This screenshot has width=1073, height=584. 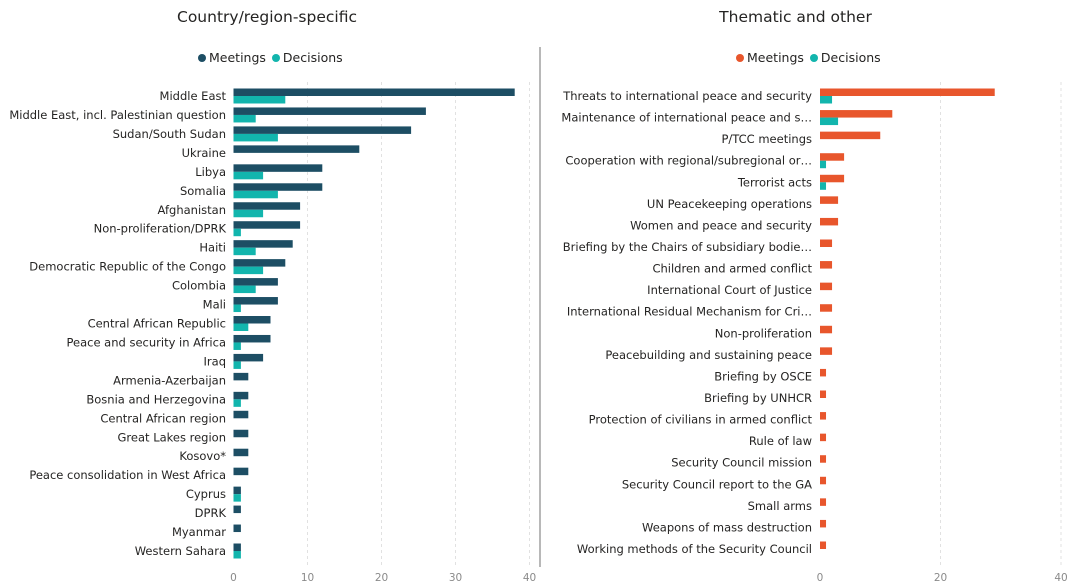 What do you see at coordinates (202, 456) in the screenshot?
I see `left-category-label: Kosovo*` at bounding box center [202, 456].